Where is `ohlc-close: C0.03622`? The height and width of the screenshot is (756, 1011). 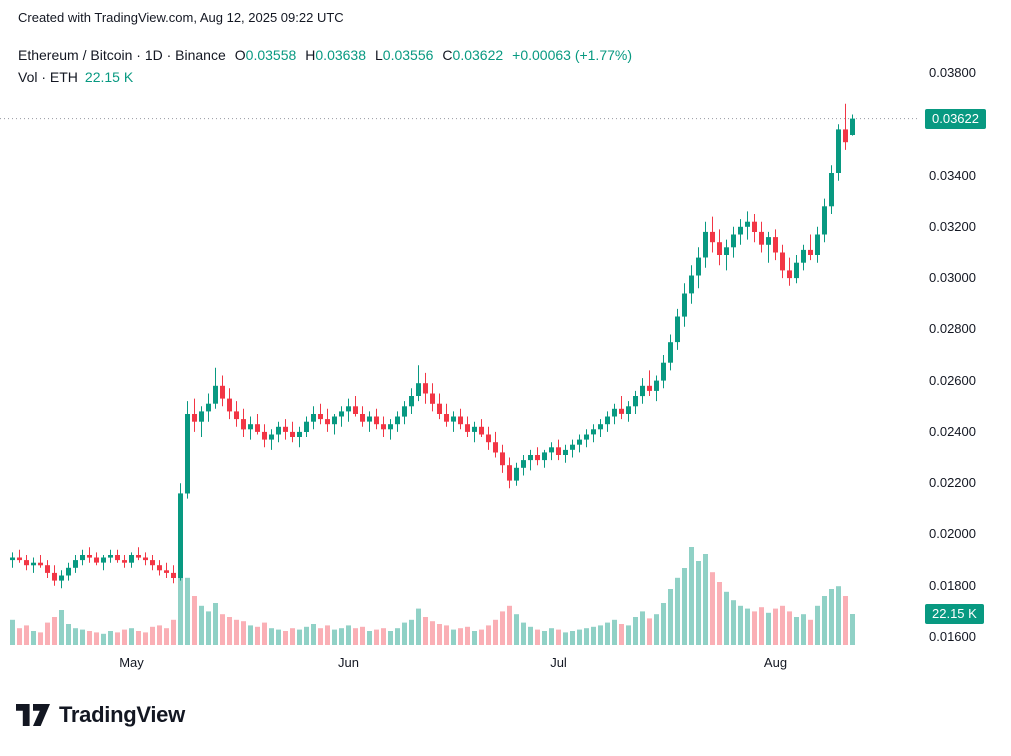 ohlc-close: C0.03622 is located at coordinates (473, 55).